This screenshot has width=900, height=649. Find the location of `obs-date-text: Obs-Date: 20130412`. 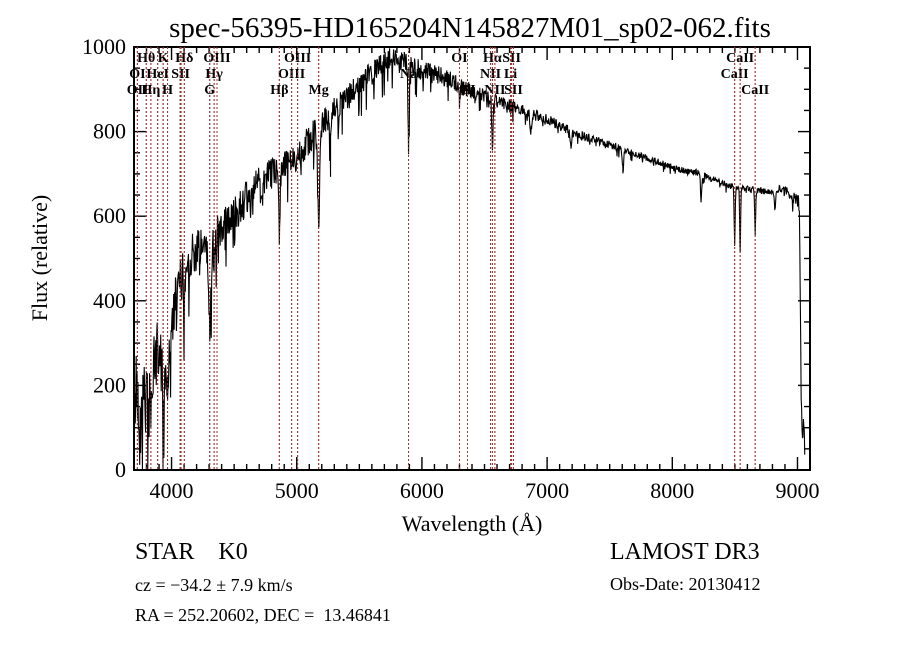

obs-date-text: Obs-Date: 20130412 is located at coordinates (685, 584).